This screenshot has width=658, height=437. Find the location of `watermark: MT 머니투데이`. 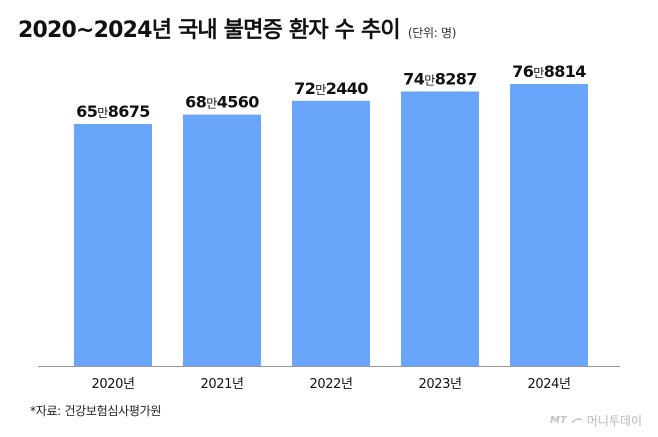

watermark: MT 머니투데이 is located at coordinates (596, 420).